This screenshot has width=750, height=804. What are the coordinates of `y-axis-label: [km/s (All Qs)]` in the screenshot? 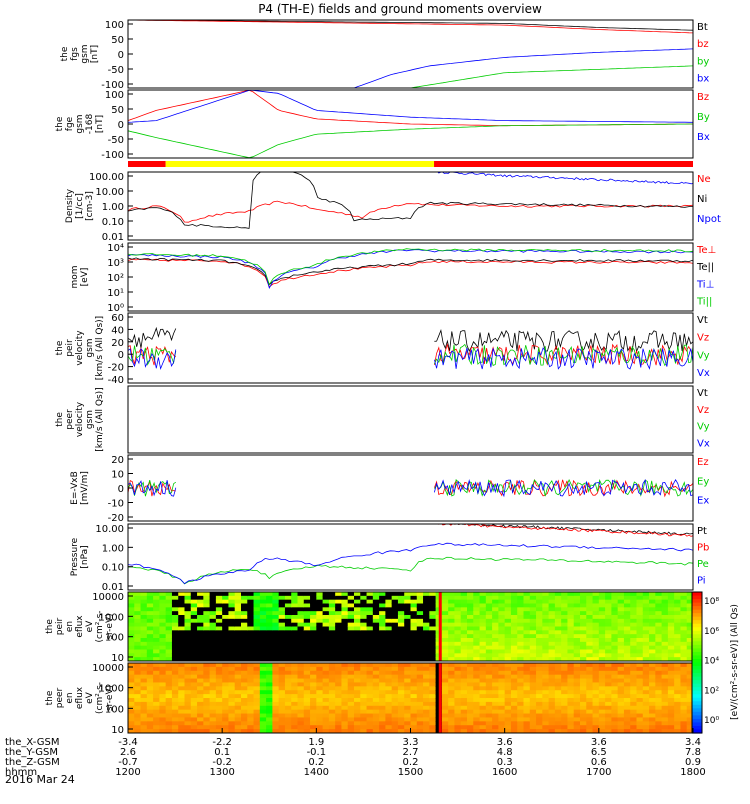 It's located at (100, 348).